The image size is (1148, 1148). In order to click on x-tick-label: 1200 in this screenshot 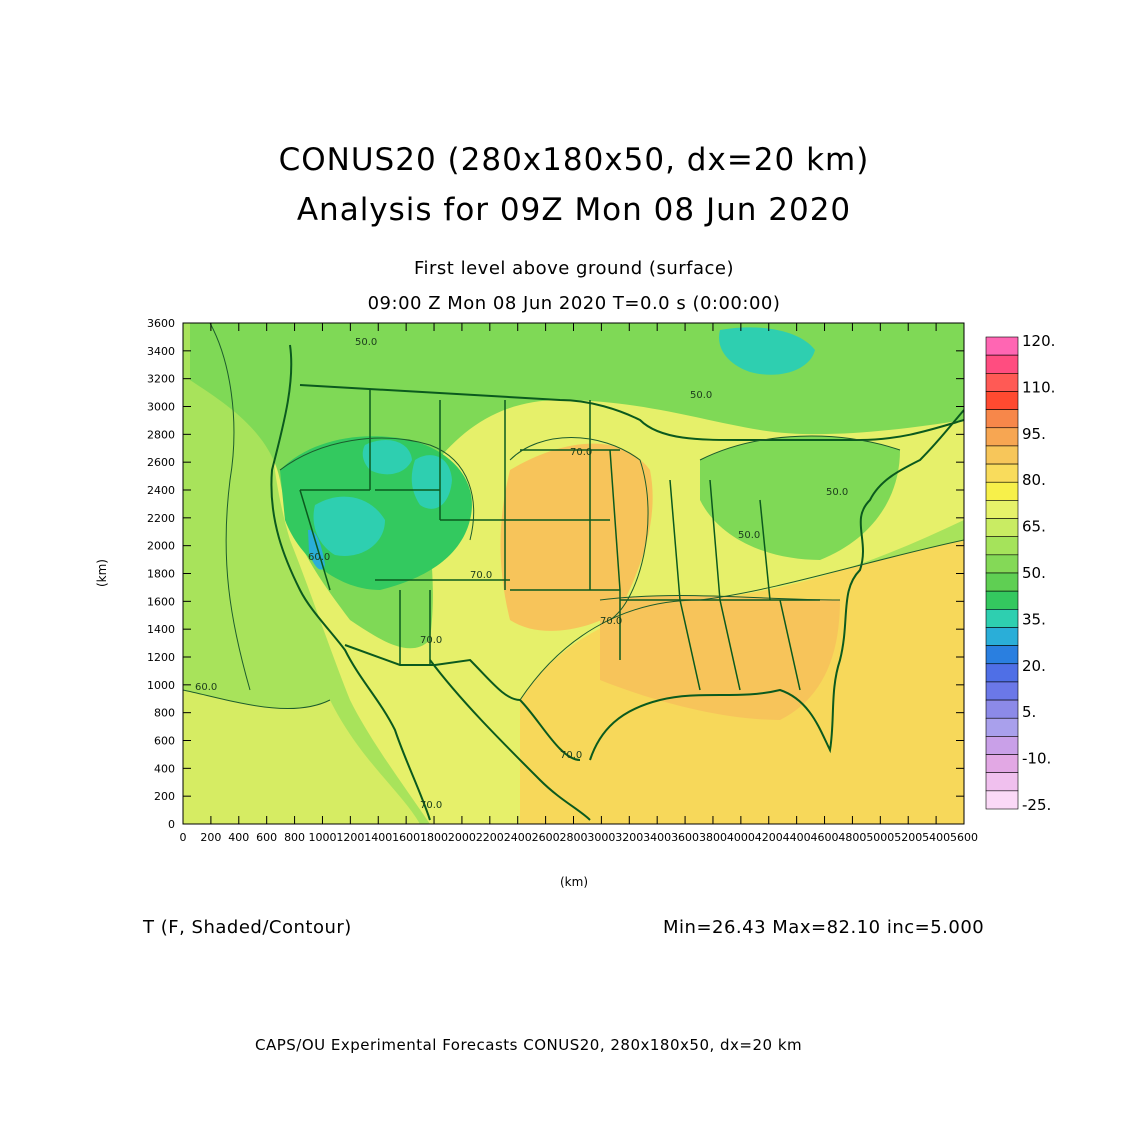, I will do `click(350, 837)`.